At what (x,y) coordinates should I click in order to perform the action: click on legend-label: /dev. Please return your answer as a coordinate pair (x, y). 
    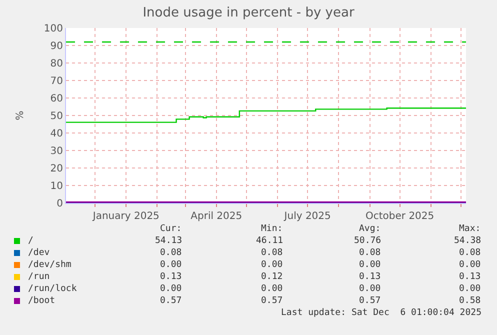
    Looking at the image, I should click on (39, 253).